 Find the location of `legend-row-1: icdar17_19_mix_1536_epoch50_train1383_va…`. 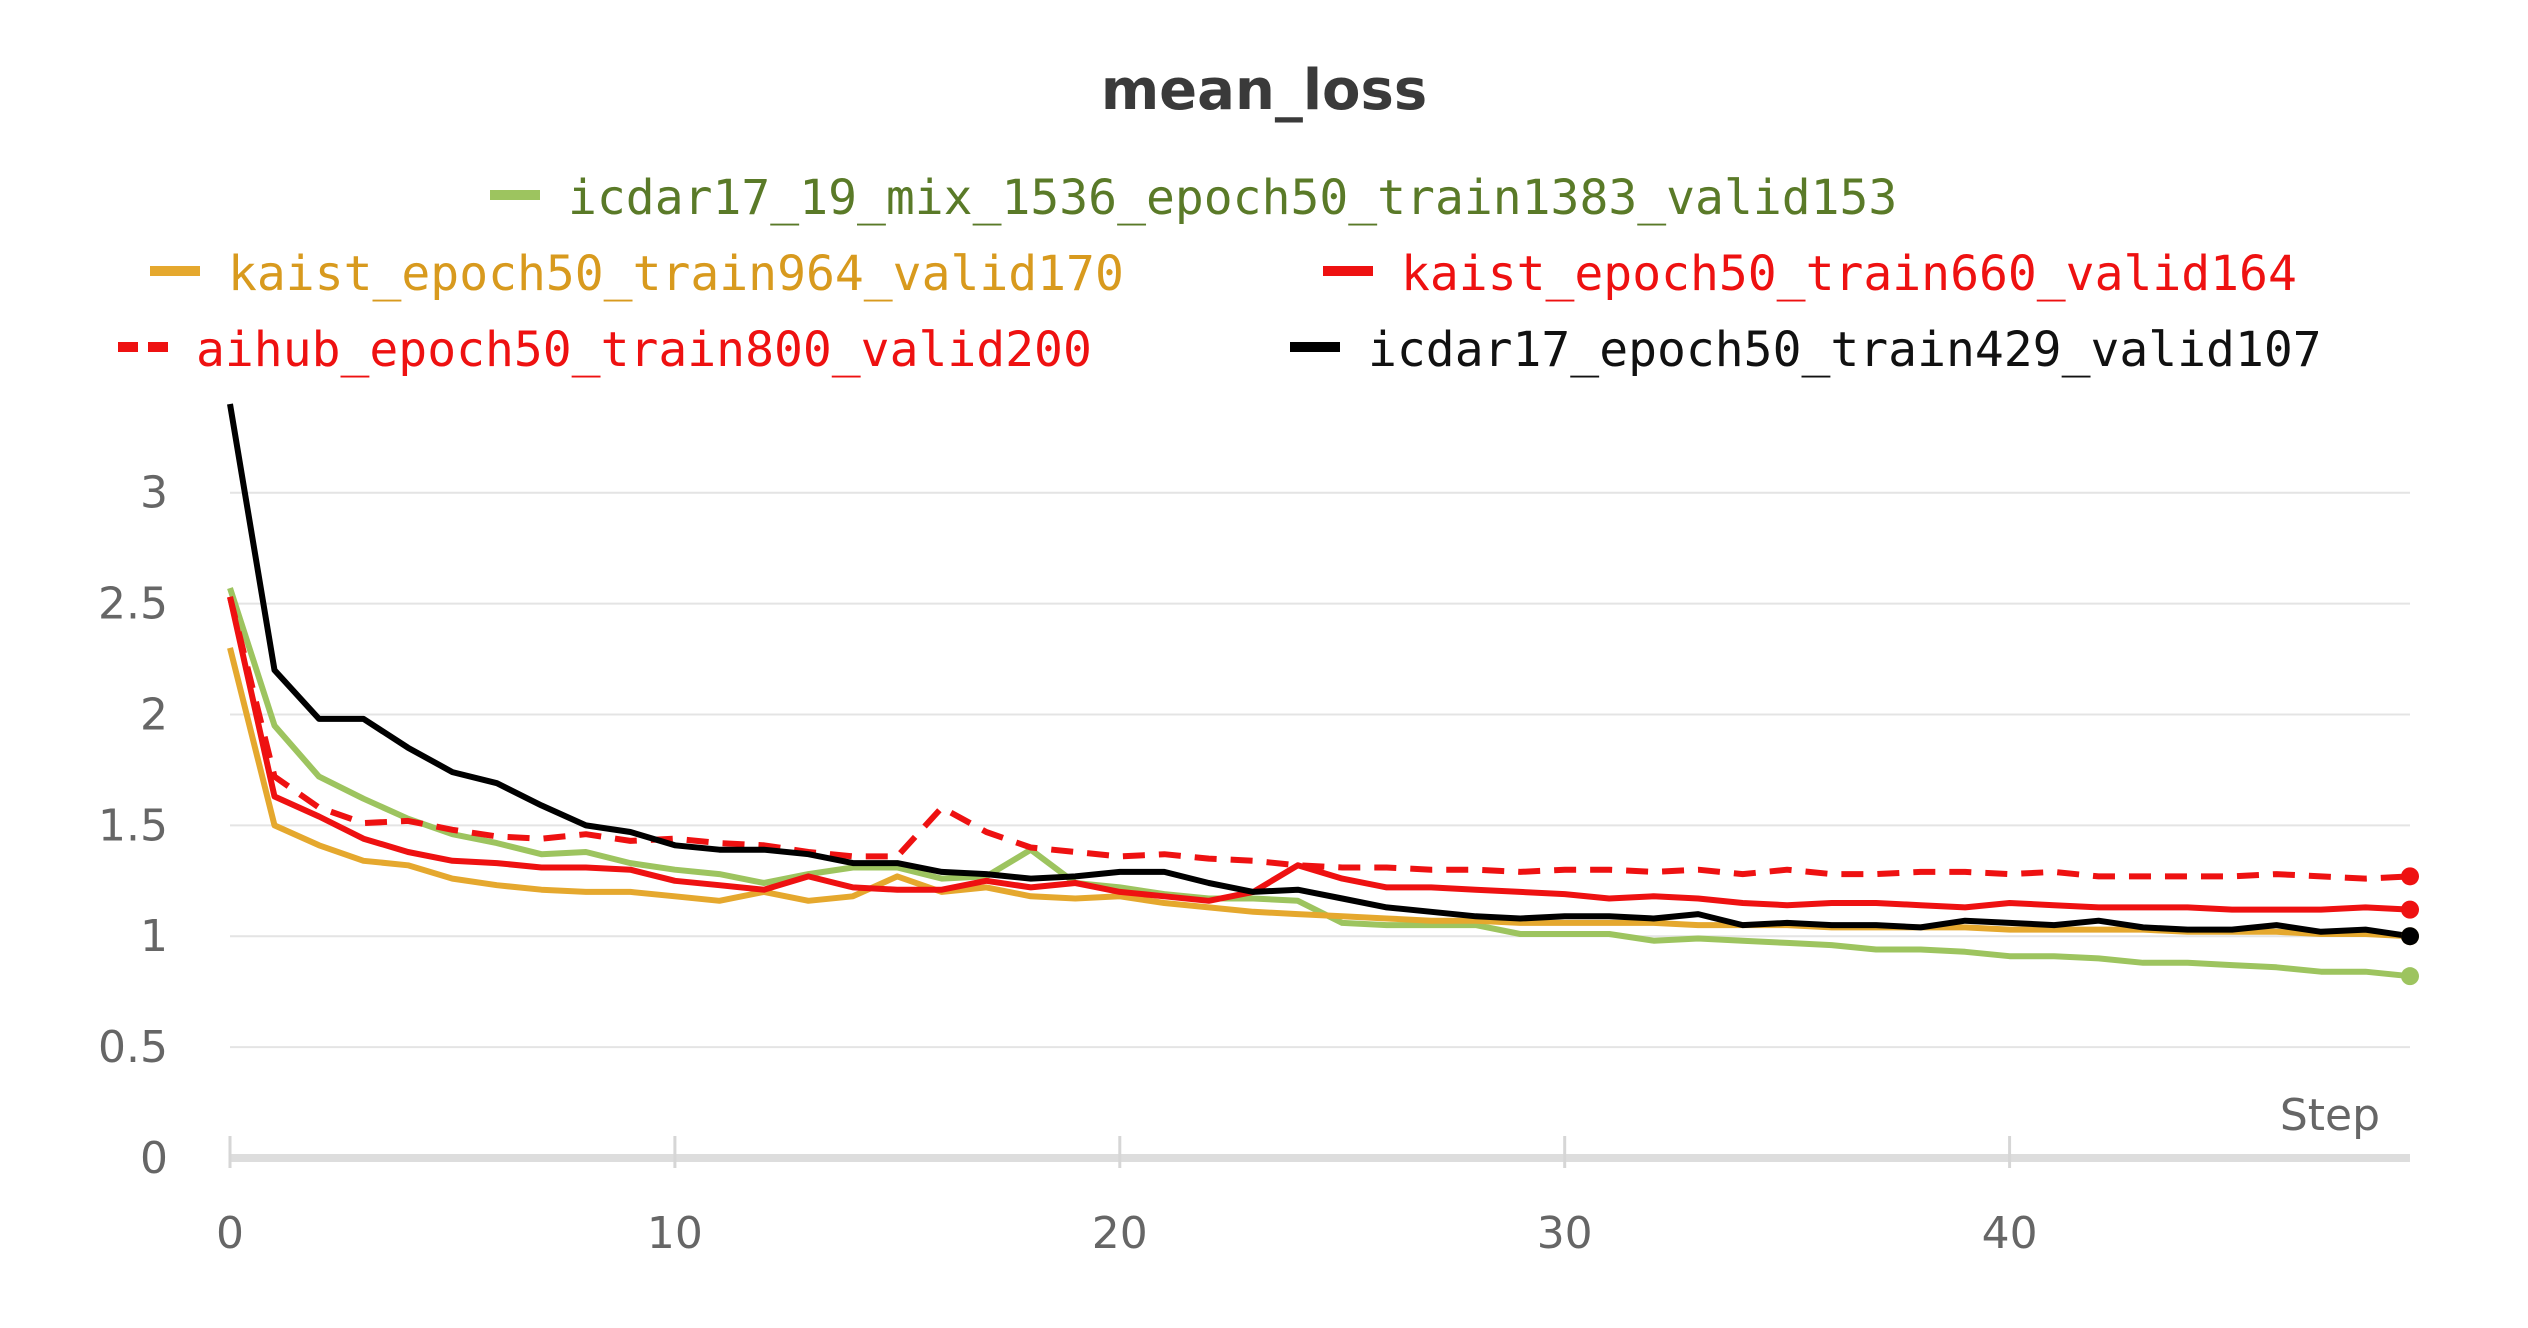

legend-row-1: icdar17_19_mix_1536_epoch50_train1383_va… is located at coordinates (1264, 198).